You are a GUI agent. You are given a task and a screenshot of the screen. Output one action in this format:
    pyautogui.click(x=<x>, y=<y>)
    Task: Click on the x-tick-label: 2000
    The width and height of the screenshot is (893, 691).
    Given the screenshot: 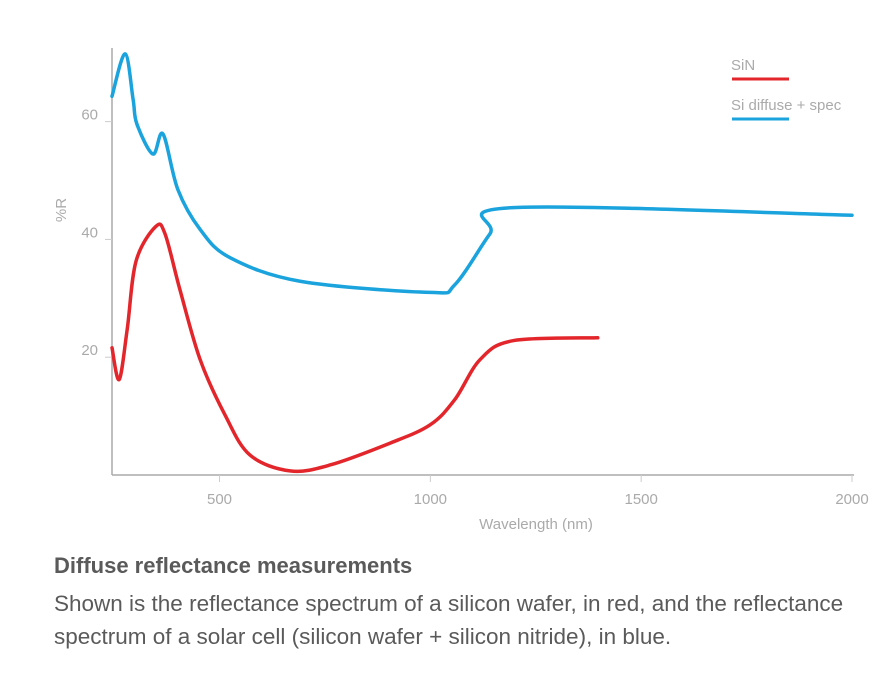 What is the action you would take?
    pyautogui.click(x=851, y=499)
    